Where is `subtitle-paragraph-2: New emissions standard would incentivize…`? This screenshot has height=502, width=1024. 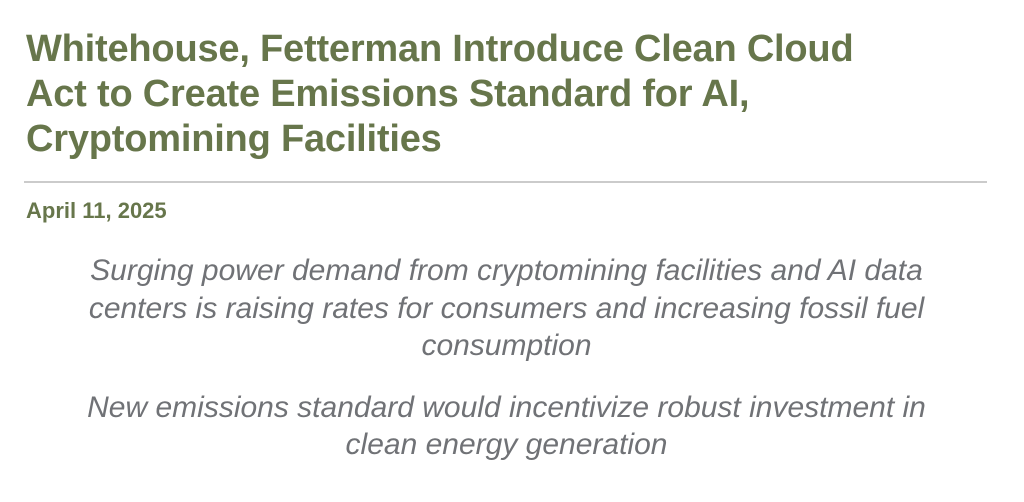 subtitle-paragraph-2: New emissions standard would incentivize… is located at coordinates (506, 426).